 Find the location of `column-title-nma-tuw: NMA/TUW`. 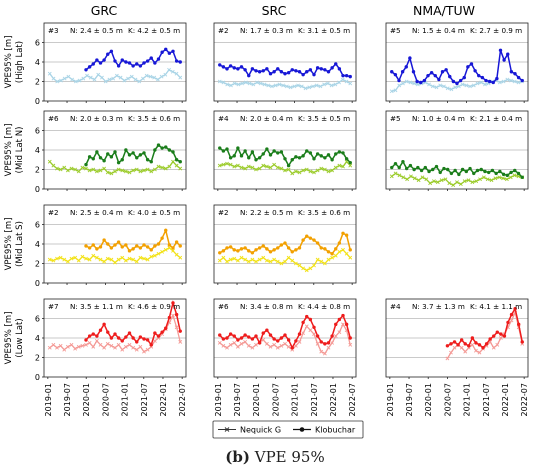

column-title-nma-tuw: NMA/TUW is located at coordinates (444, 10).